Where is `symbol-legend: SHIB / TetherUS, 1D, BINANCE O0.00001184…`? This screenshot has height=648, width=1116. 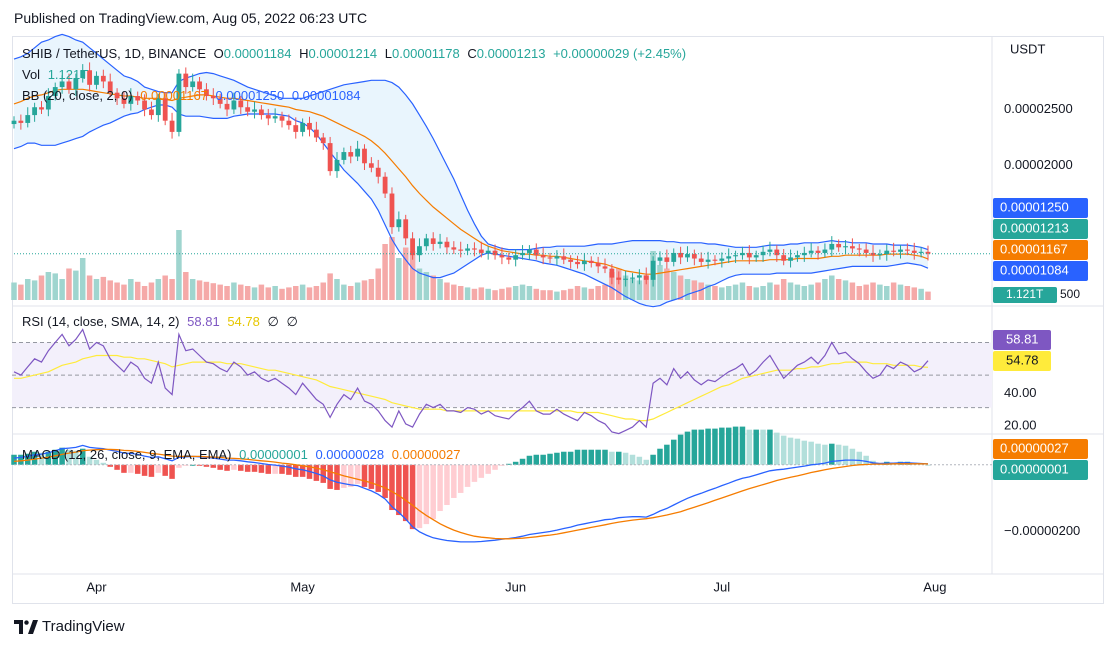
symbol-legend: SHIB / TetherUS, 1D, BINANCE O0.00001184… is located at coordinates (356, 53).